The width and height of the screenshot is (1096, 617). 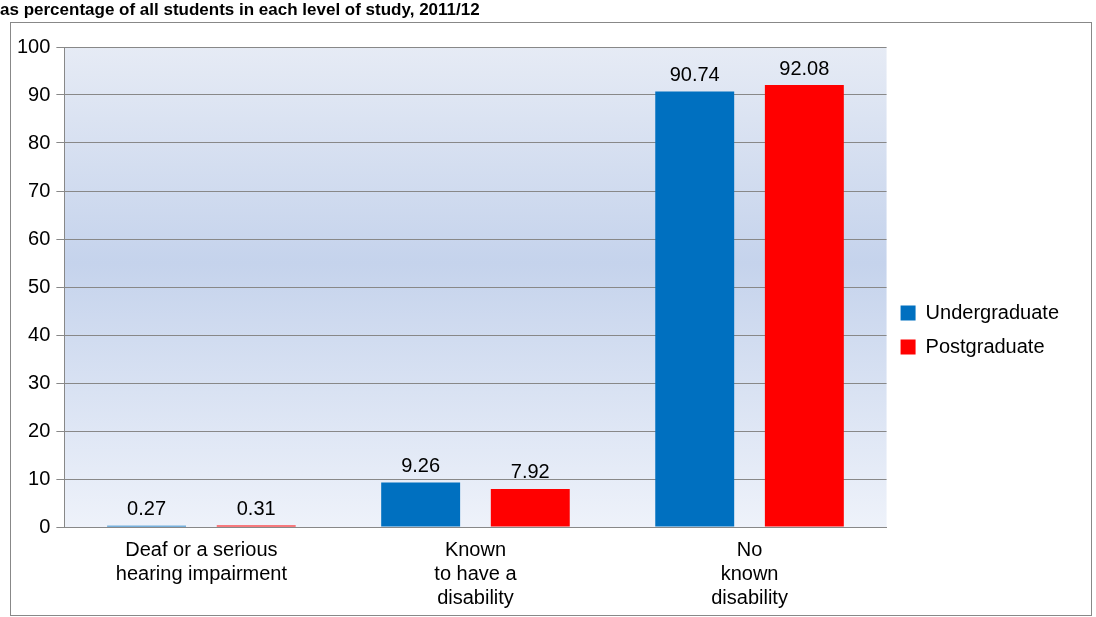 I want to click on x-tick-label: Known to have a disability, so click(x=476, y=572).